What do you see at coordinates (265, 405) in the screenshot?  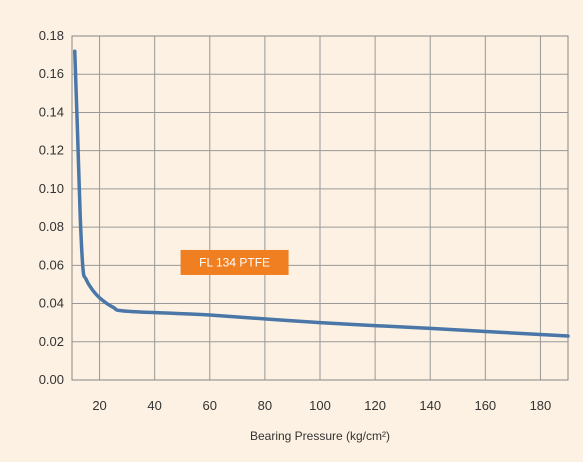 I see `x-tick-label: 80` at bounding box center [265, 405].